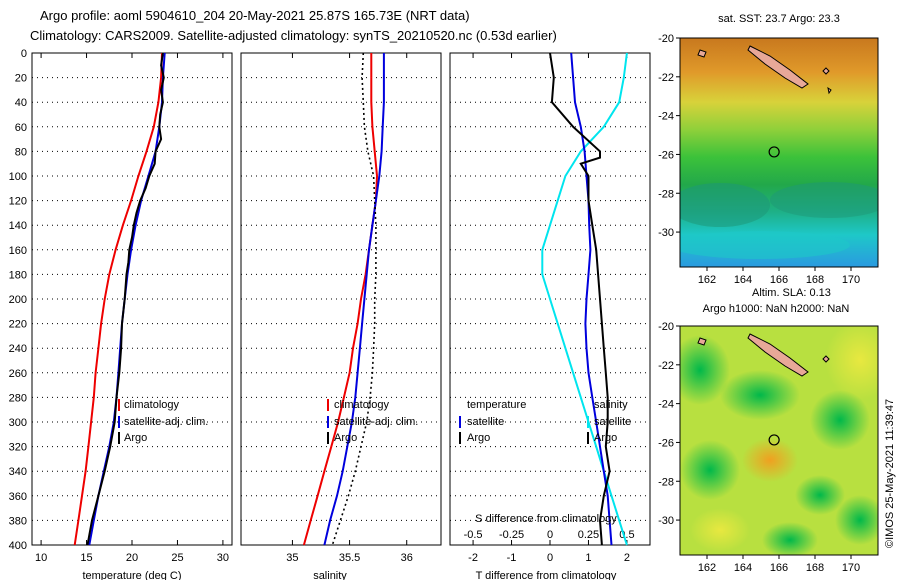 This screenshot has height=580, width=900. I want to click on s-tick-label: -0.25, so click(511, 535).